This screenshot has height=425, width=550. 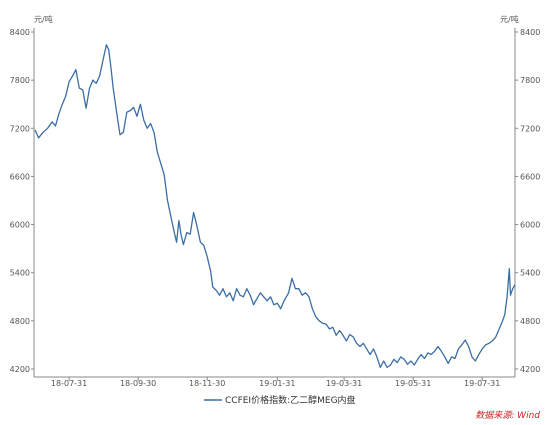 I want to click on y-tick-label-left: 4800, so click(x=20, y=321).